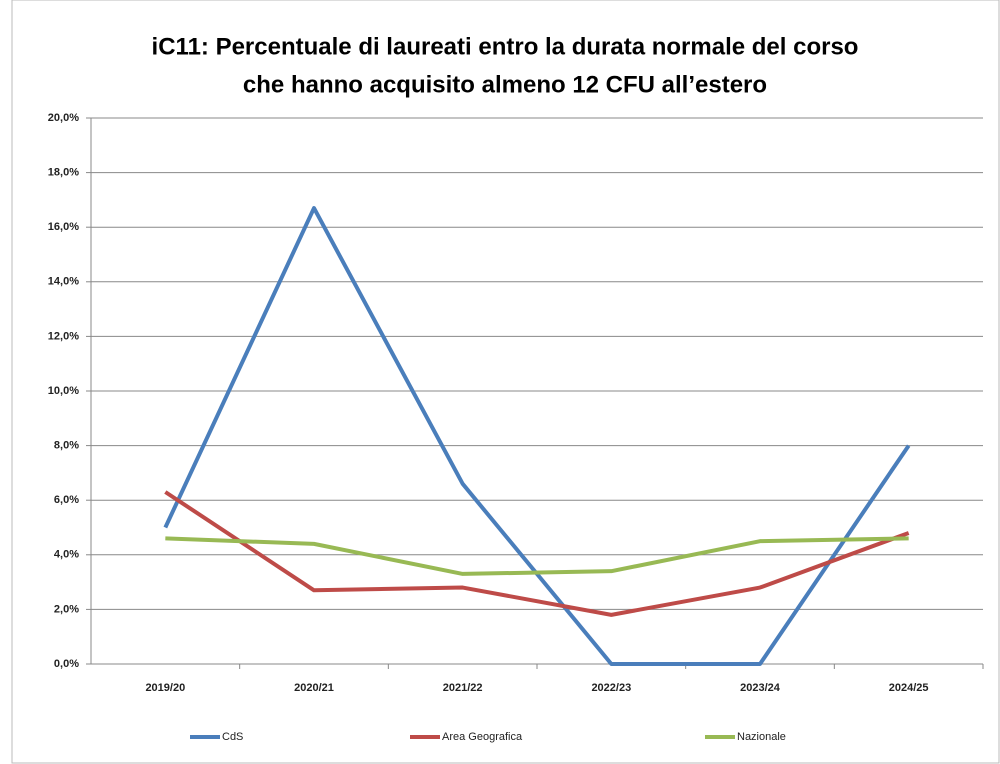 Image resolution: width=1000 pixels, height=764 pixels. I want to click on y-tick-label: 8,0%, so click(66, 446).